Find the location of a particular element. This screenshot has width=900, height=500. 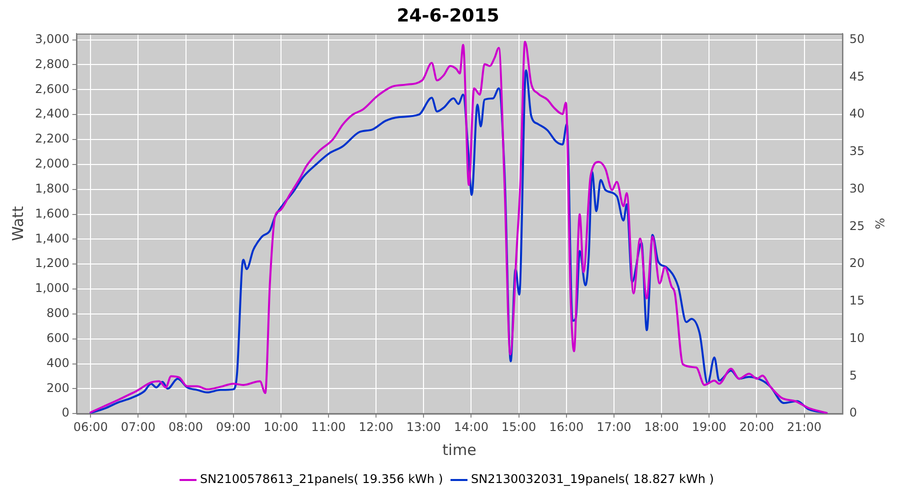

y-tick-label: 2,600 is located at coordinates (52, 89).